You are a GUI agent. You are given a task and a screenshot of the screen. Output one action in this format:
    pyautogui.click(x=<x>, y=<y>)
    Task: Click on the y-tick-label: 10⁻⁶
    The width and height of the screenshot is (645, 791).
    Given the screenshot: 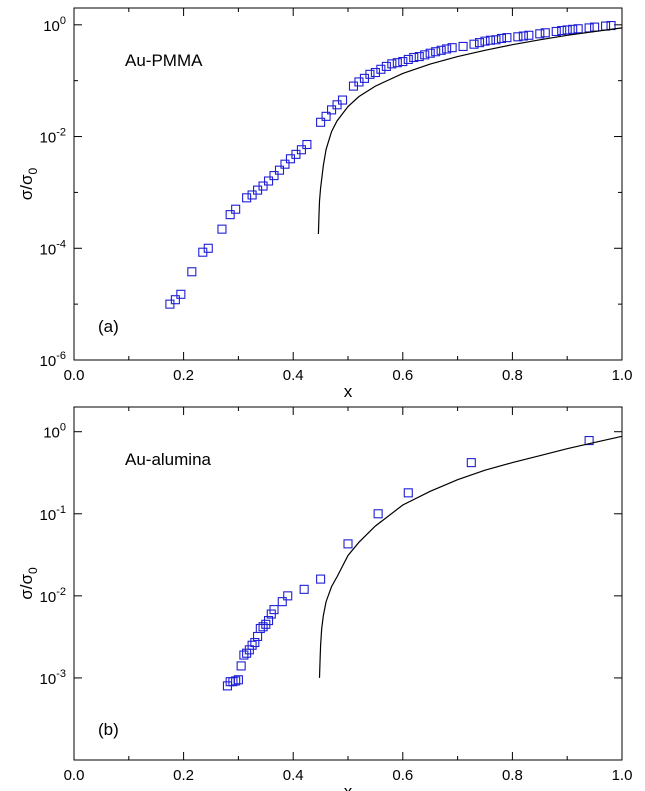 What is the action you would take?
    pyautogui.click(x=53, y=360)
    